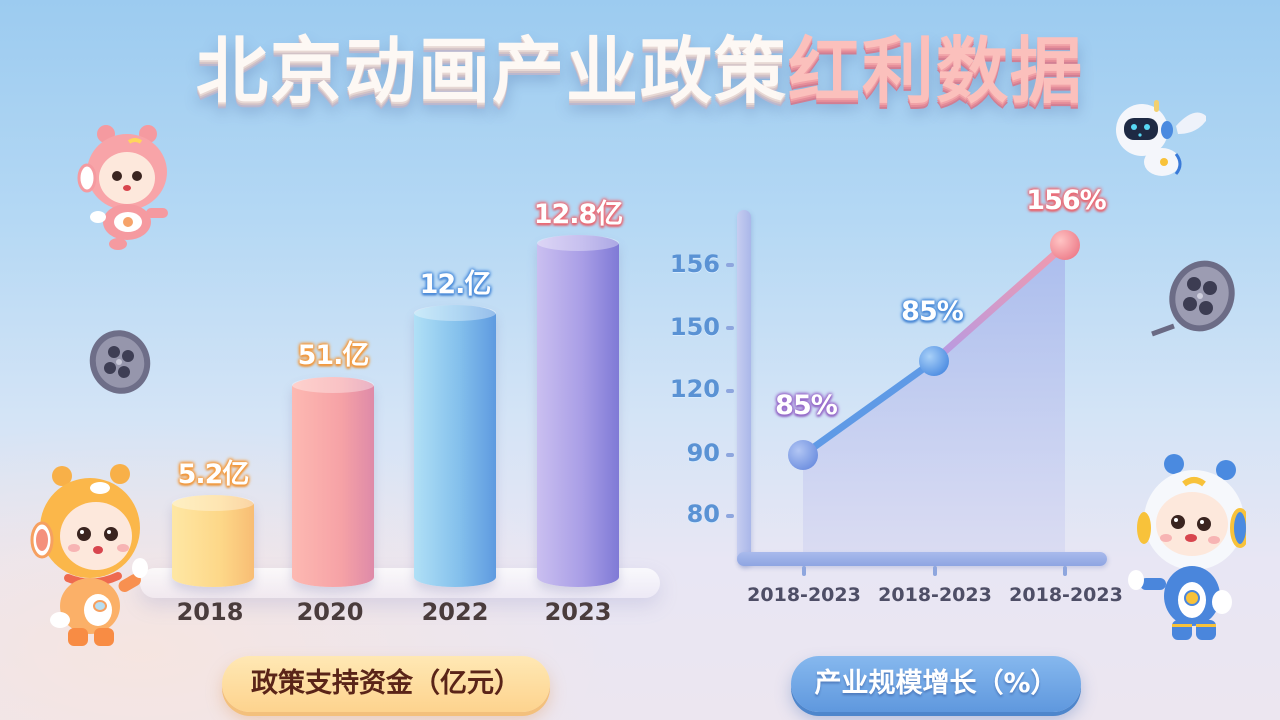 This screenshot has width=1280, height=720. I want to click on title-white-part: 北京动画产业政策, so click(491, 71).